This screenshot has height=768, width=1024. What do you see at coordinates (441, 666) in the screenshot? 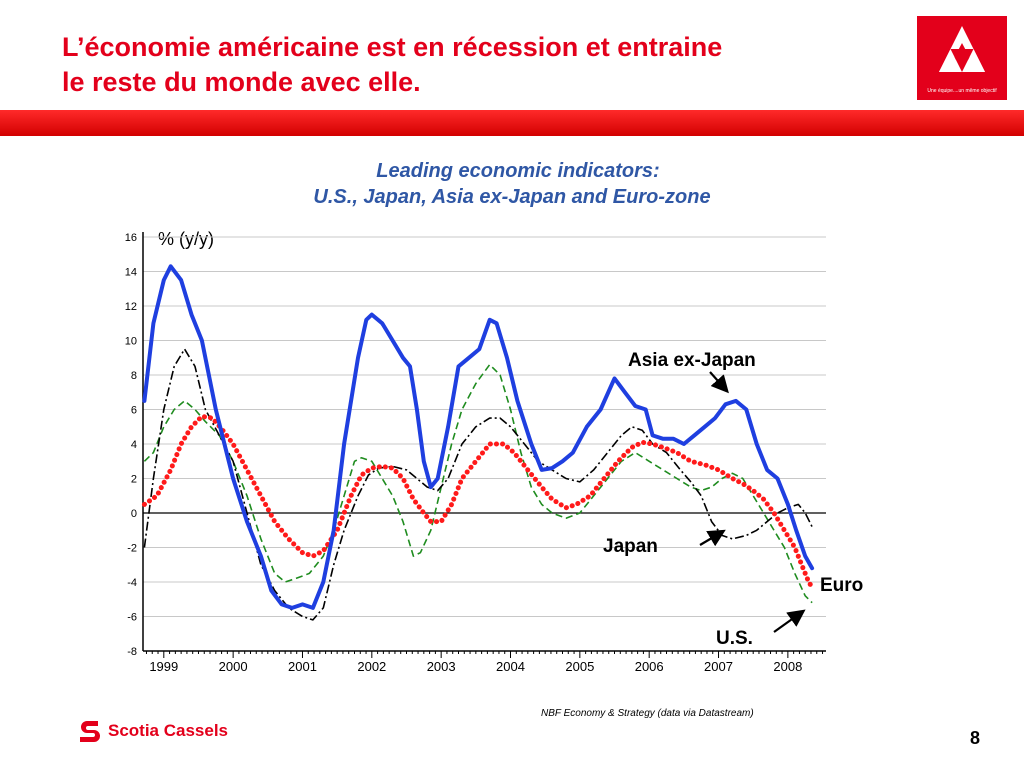
I see `x-tick-label: 2003` at bounding box center [441, 666].